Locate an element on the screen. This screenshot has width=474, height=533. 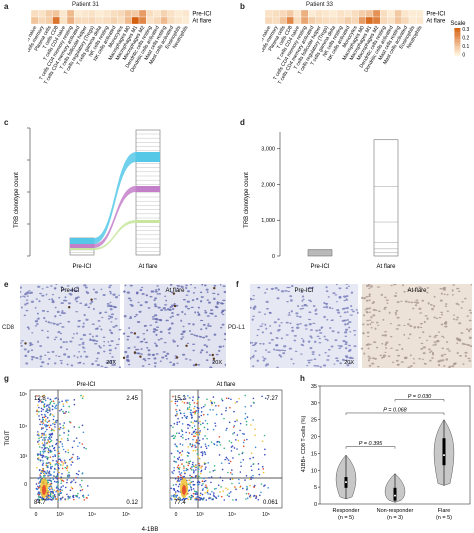
panel-d-ytick-label: 3,000 is located at coordinates (268, 150).